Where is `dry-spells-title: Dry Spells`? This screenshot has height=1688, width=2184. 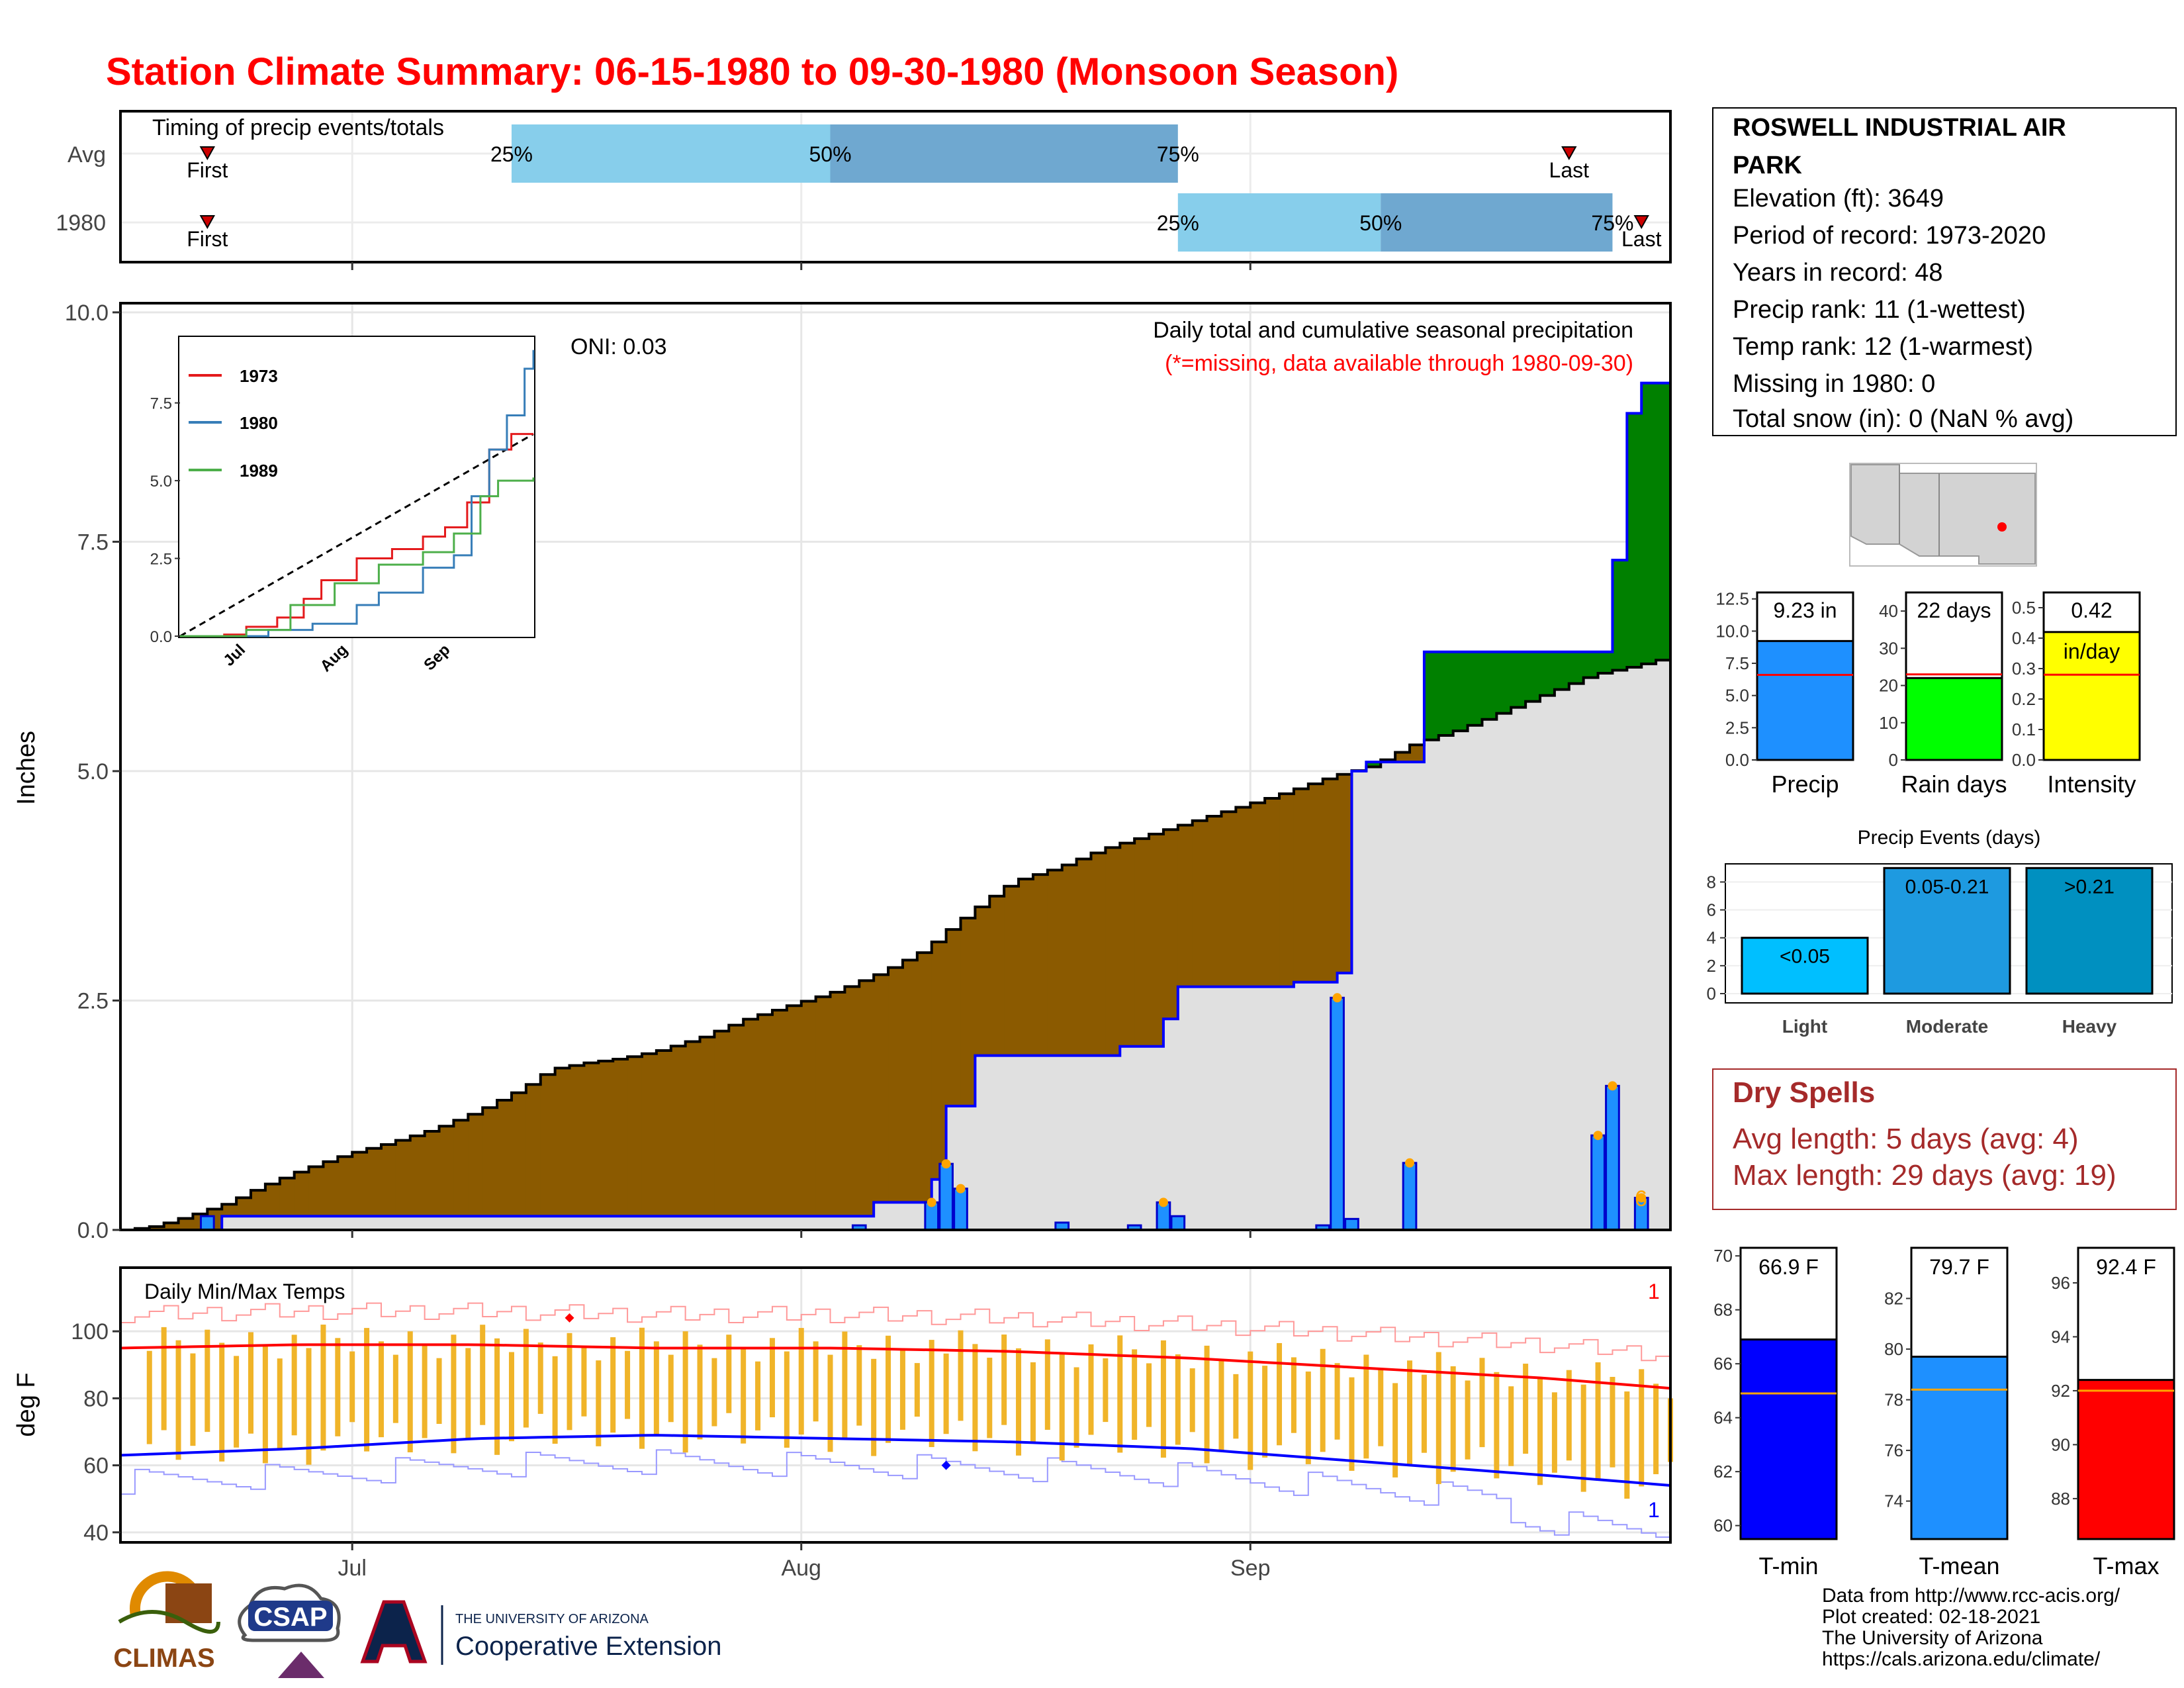
dry-spells-title: Dry Spells is located at coordinates (1804, 1092).